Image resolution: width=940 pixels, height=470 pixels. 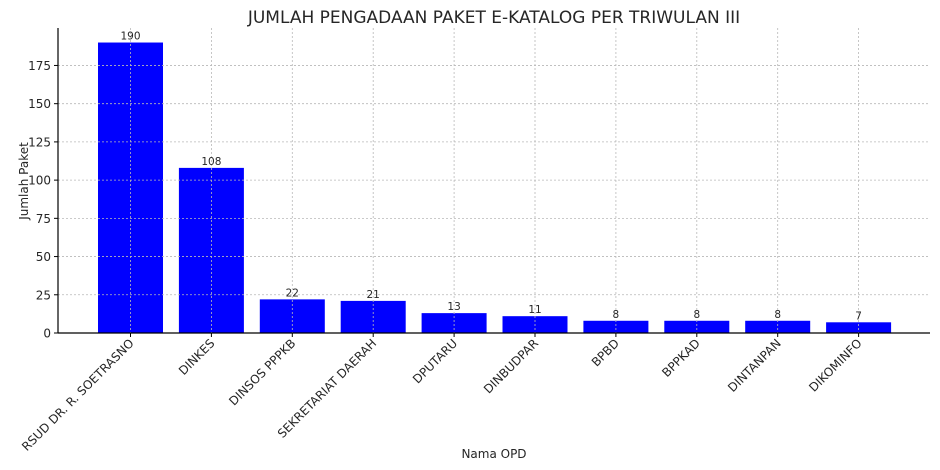 What do you see at coordinates (435, 361) in the screenshot?
I see `x-tick-label: DPUTARU` at bounding box center [435, 361].